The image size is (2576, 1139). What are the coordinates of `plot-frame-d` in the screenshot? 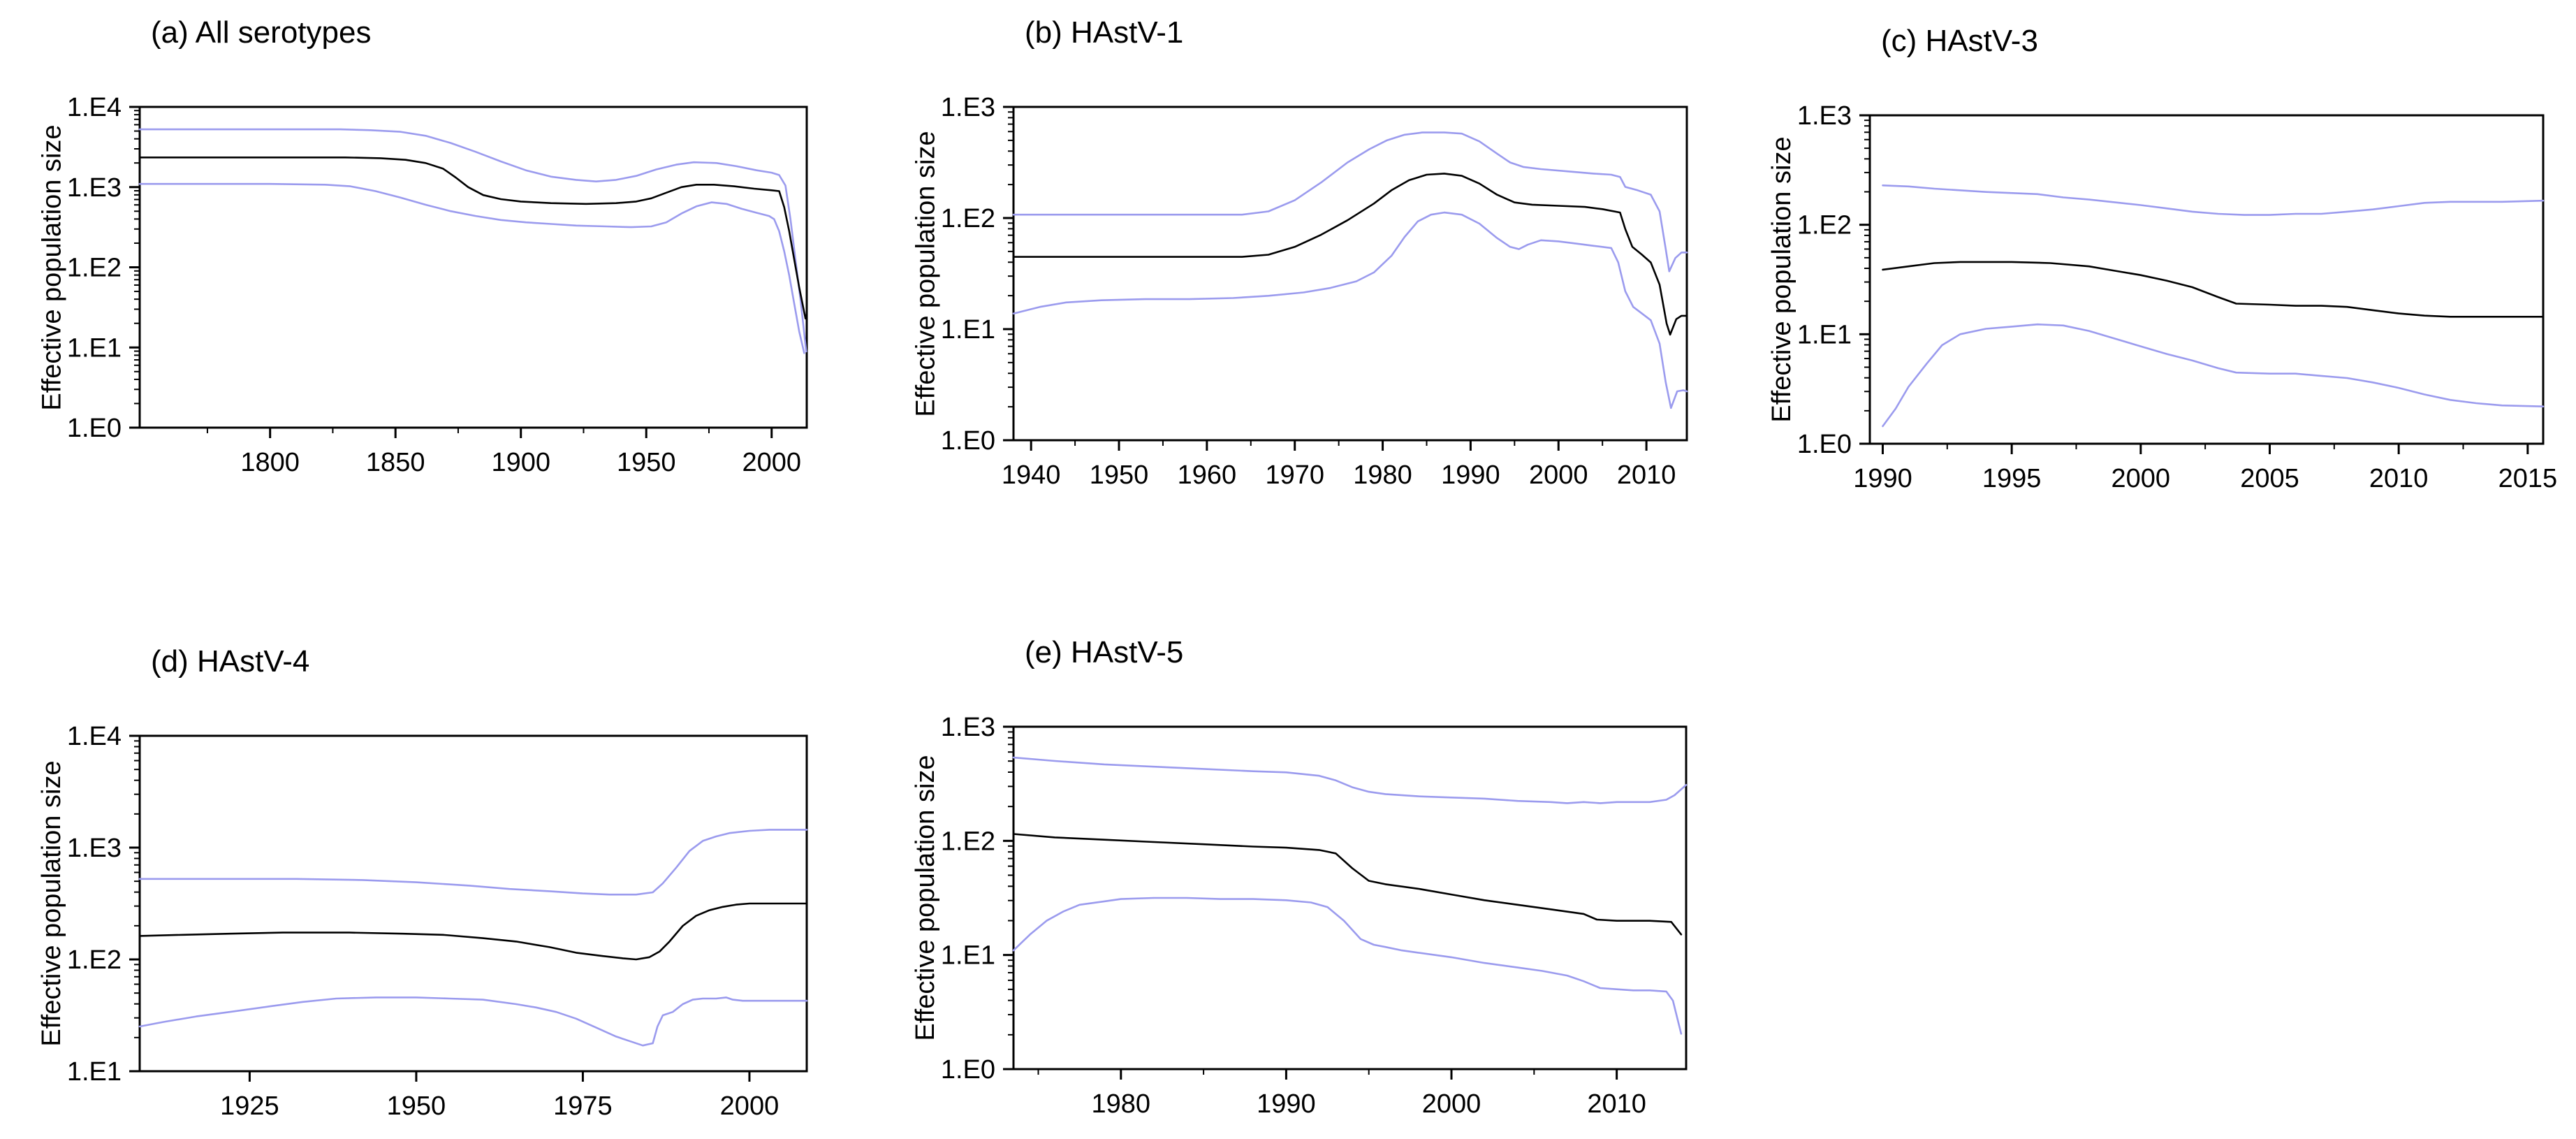 It's located at (473, 903).